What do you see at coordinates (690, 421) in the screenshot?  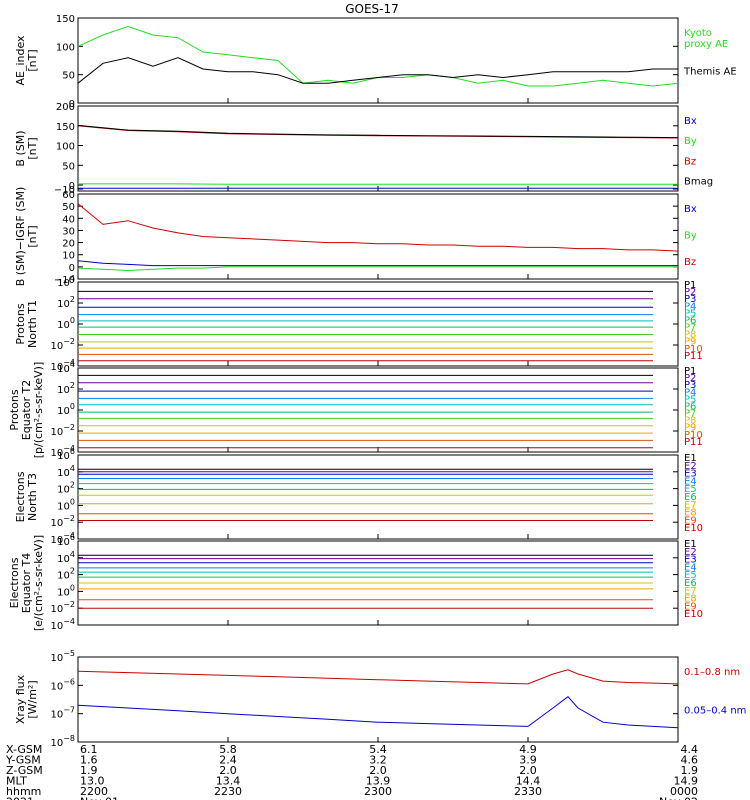 I see `legend-entry: P8` at bounding box center [690, 421].